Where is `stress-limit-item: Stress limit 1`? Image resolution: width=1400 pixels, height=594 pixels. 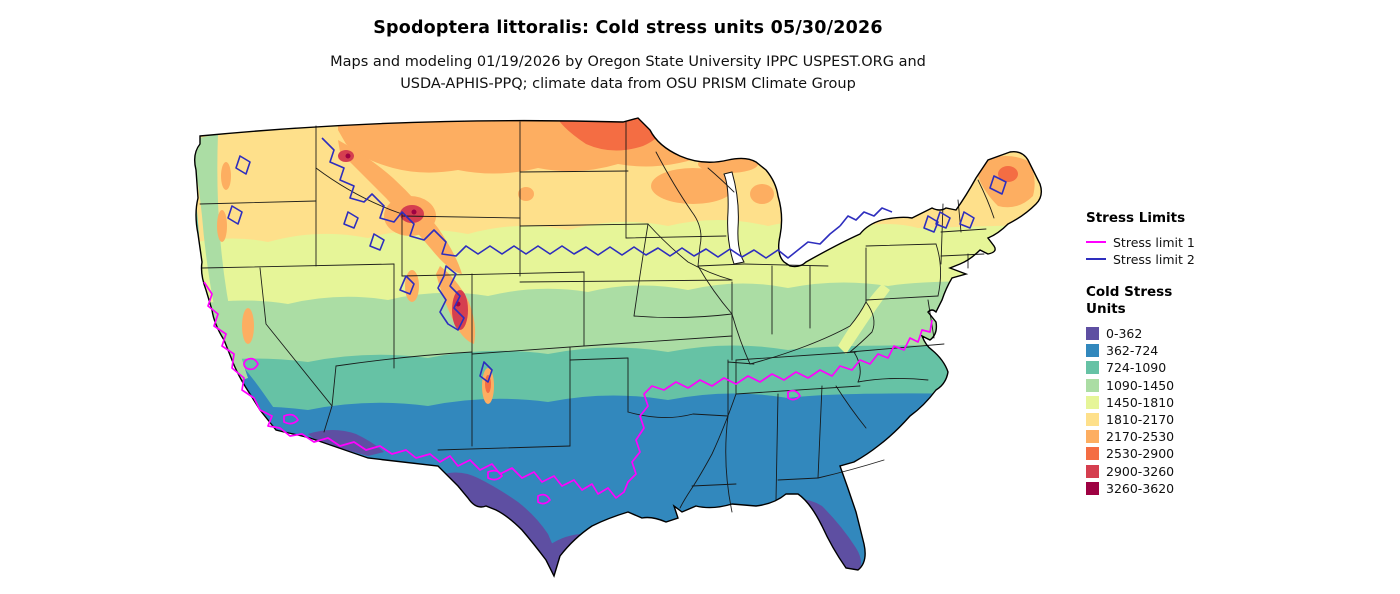 stress-limit-item: Stress limit 1 is located at coordinates (1161, 242).